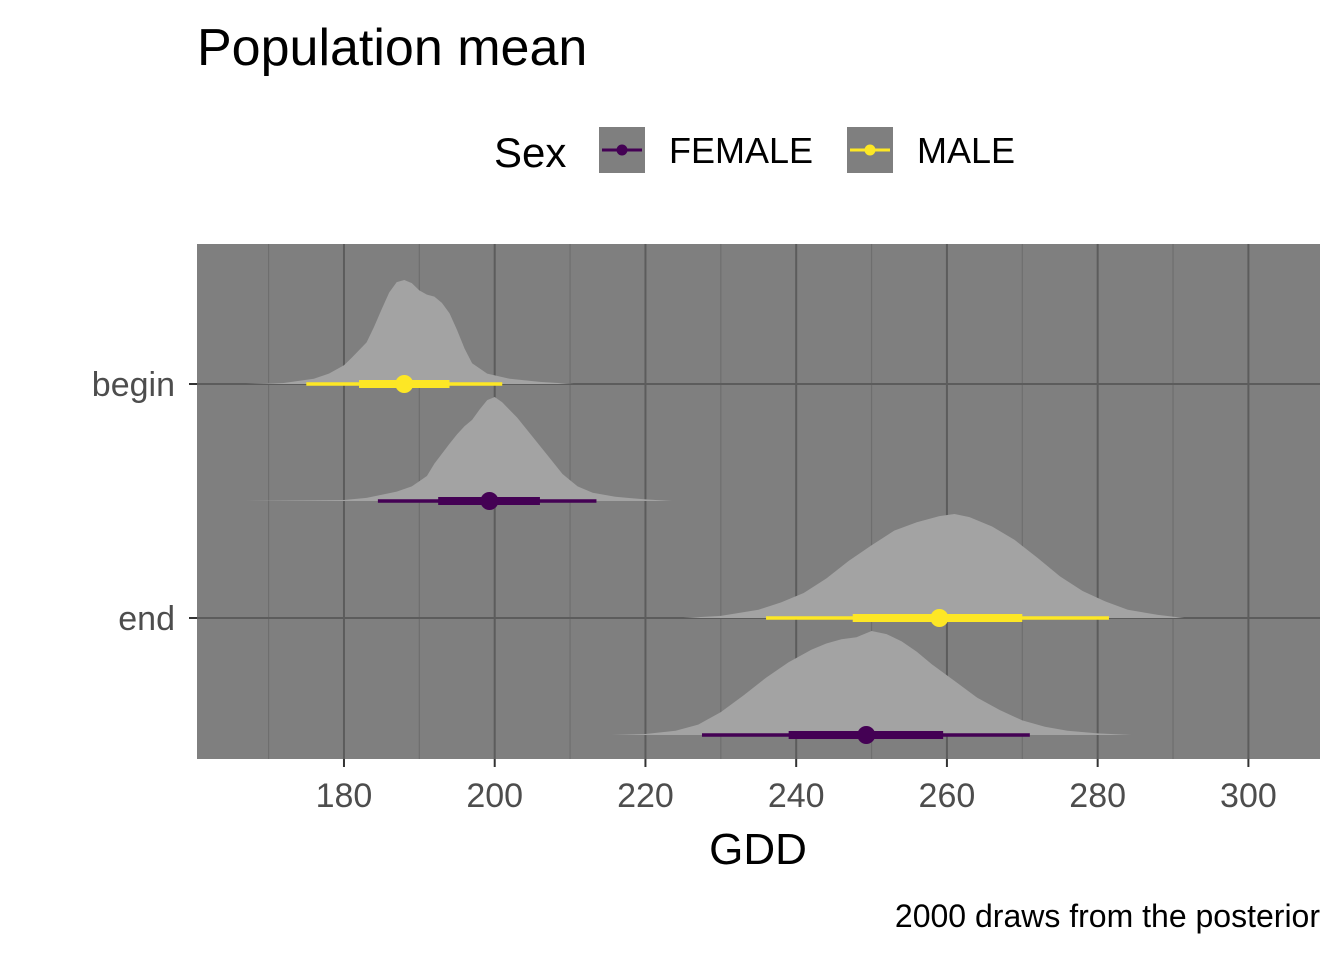 The image size is (1344, 960). What do you see at coordinates (939, 618) in the screenshot?
I see `point-end-male` at bounding box center [939, 618].